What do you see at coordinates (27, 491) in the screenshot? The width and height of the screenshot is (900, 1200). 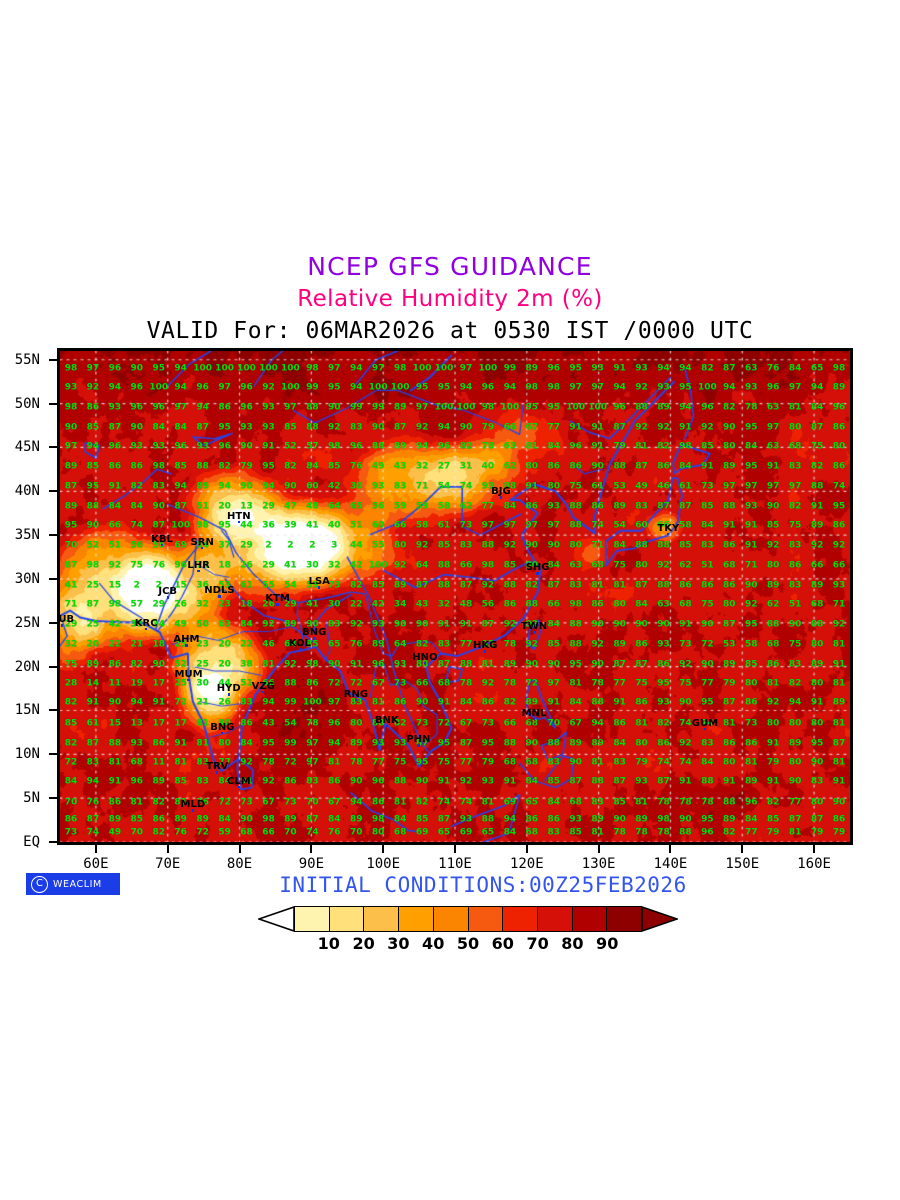 I see `lat-tick-40N: 40N` at bounding box center [27, 491].